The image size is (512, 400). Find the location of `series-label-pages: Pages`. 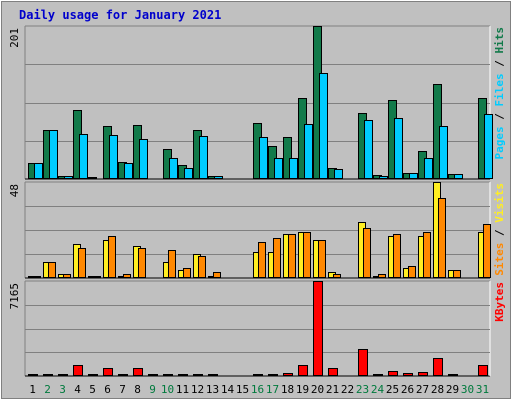

series-label-pages: Pages is located at coordinates (499, 142).